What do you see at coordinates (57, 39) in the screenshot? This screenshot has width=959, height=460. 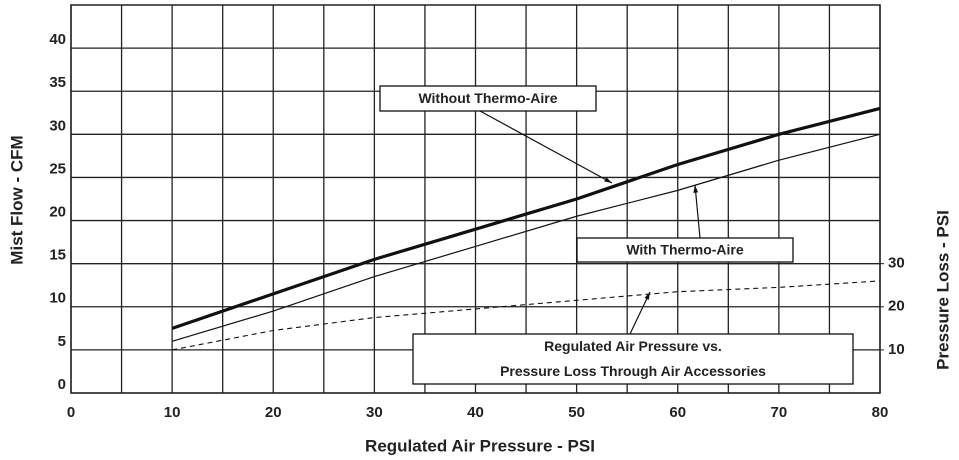 I see `y-tick-label: 40` at bounding box center [57, 39].